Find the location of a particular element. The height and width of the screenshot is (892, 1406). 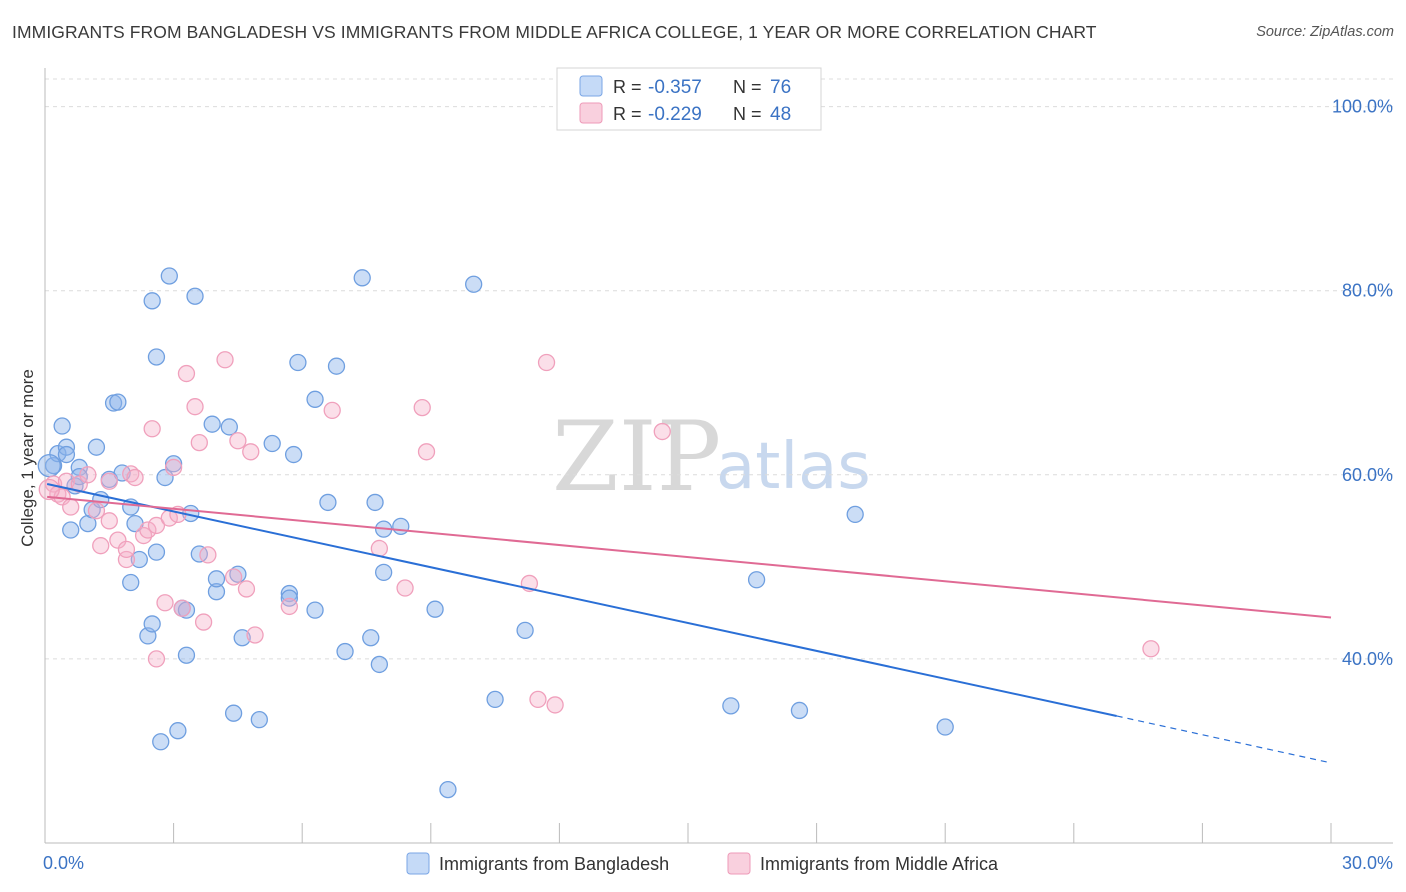

trend-line-bangladesh-extension is located at coordinates (1224, 739).